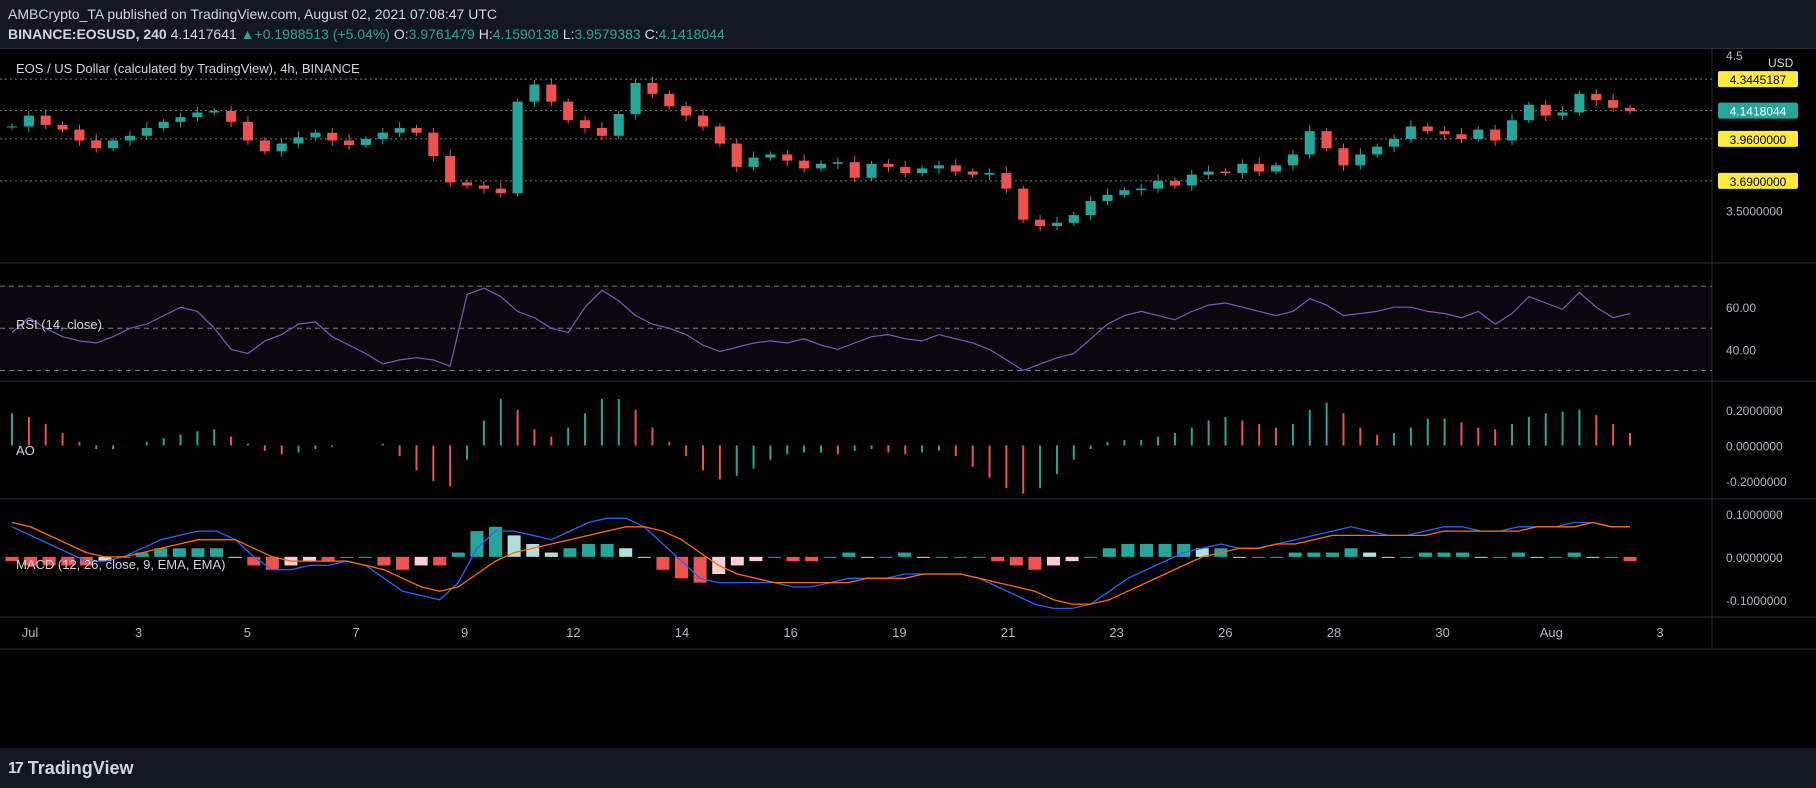 This screenshot has width=1816, height=788. Describe the element at coordinates (607, 34) in the screenshot. I see `low-value: 3.9579383` at that location.